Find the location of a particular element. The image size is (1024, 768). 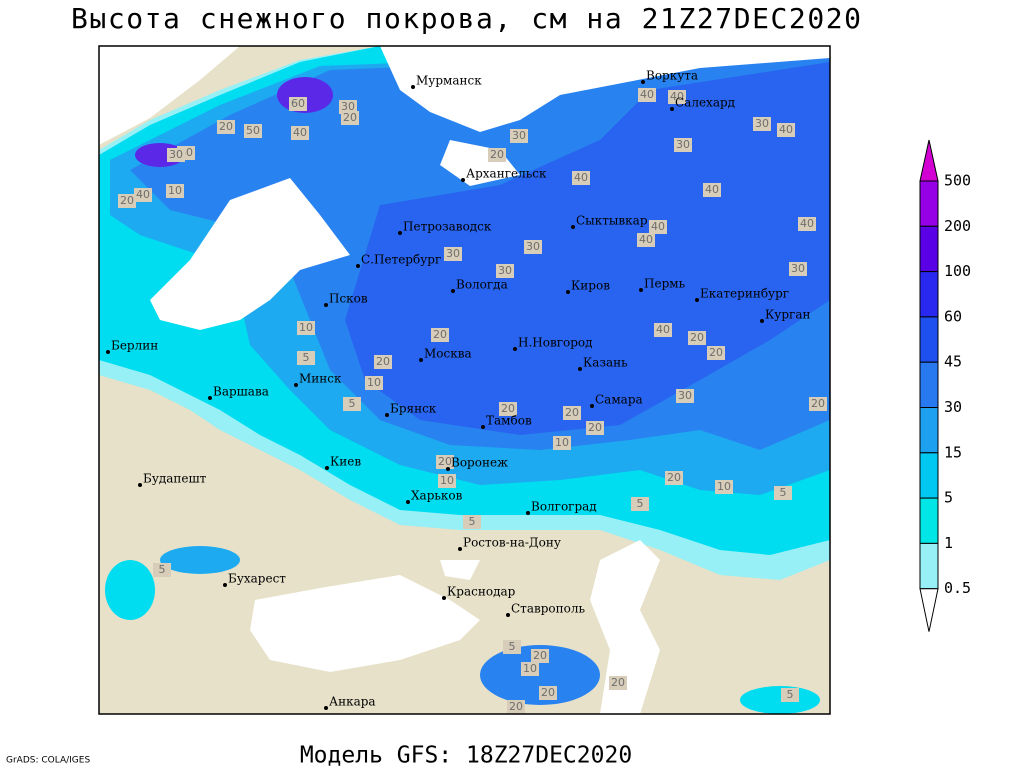

city-label: Брянск is located at coordinates (413, 409).